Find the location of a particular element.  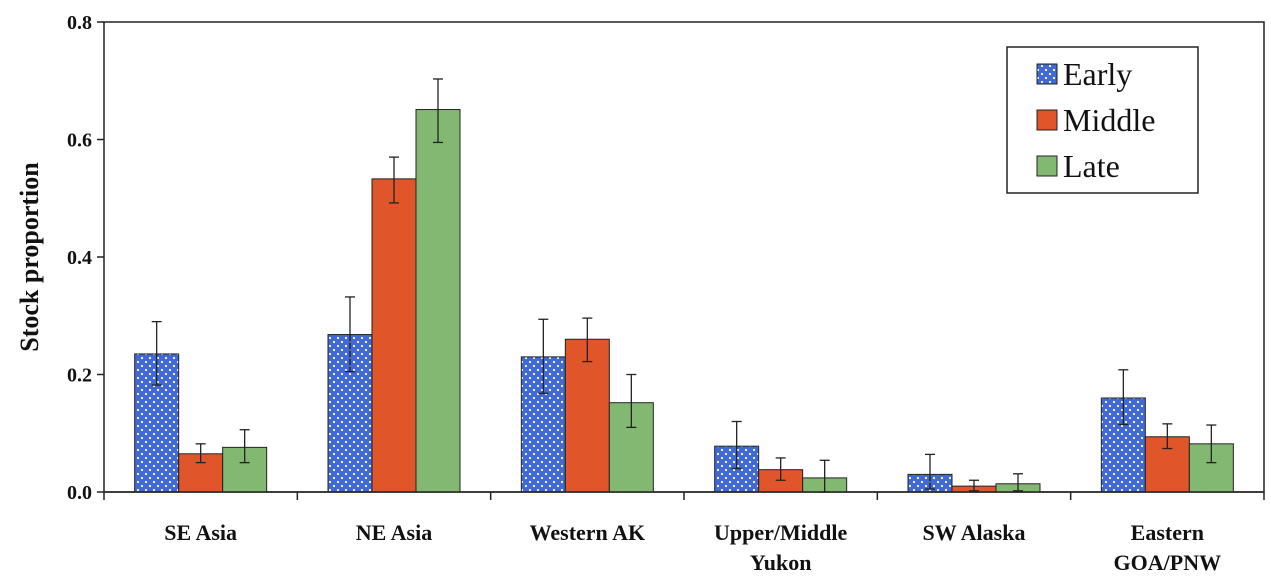

legend-label-late: Late is located at coordinates (1091, 166).